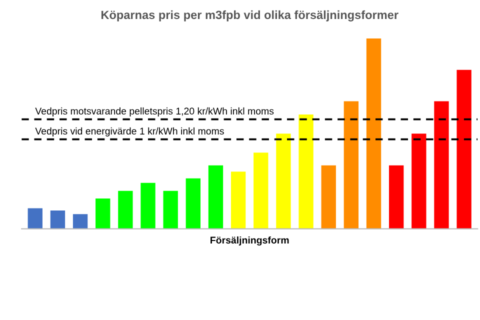  I want to click on x-axis-title: Försäljningsform, so click(249, 241).